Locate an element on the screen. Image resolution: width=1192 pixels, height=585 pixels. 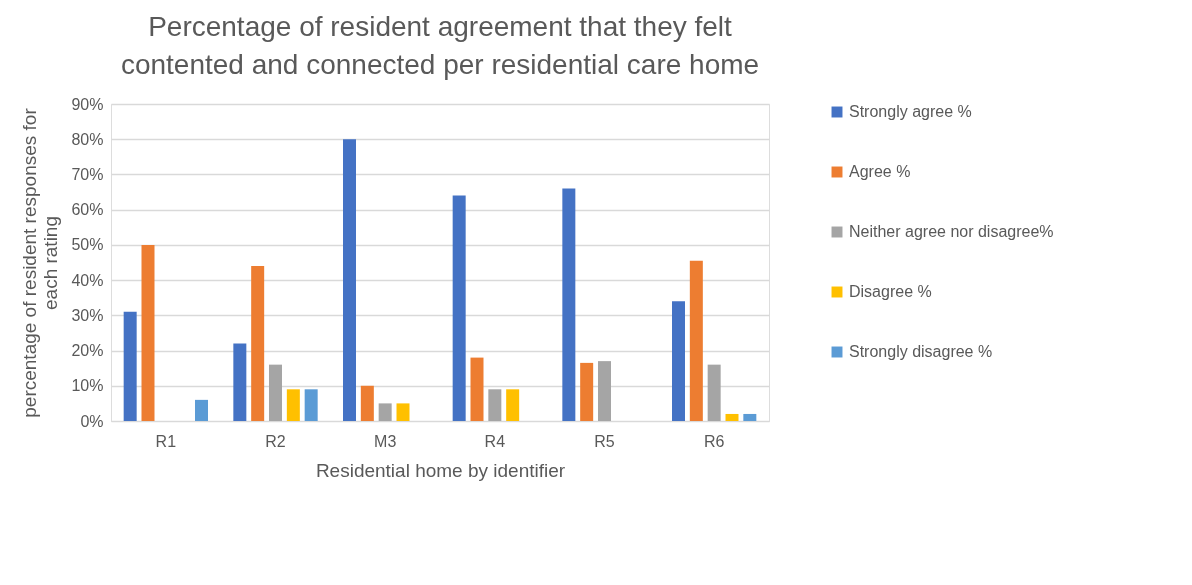
x-tick-label: R1 is located at coordinates (166, 441).